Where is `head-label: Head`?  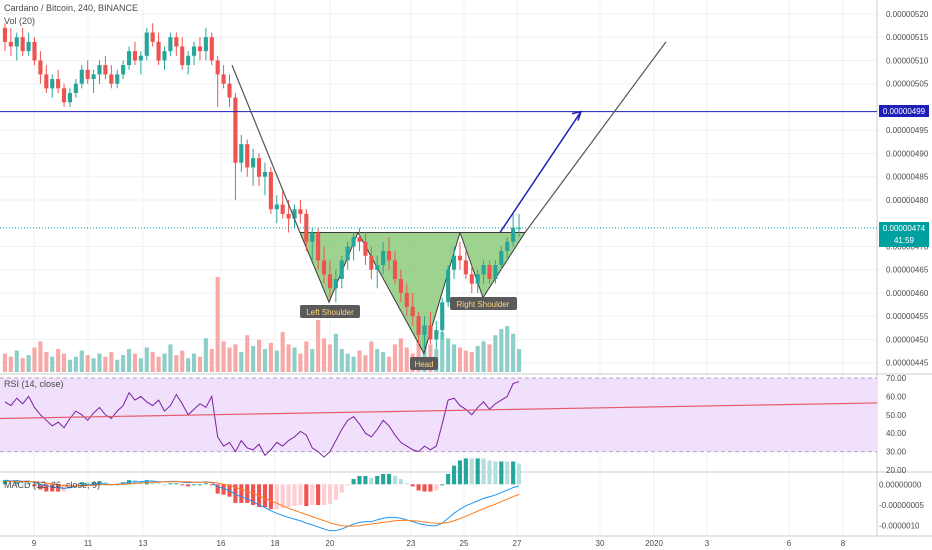 head-label: Head is located at coordinates (423, 364).